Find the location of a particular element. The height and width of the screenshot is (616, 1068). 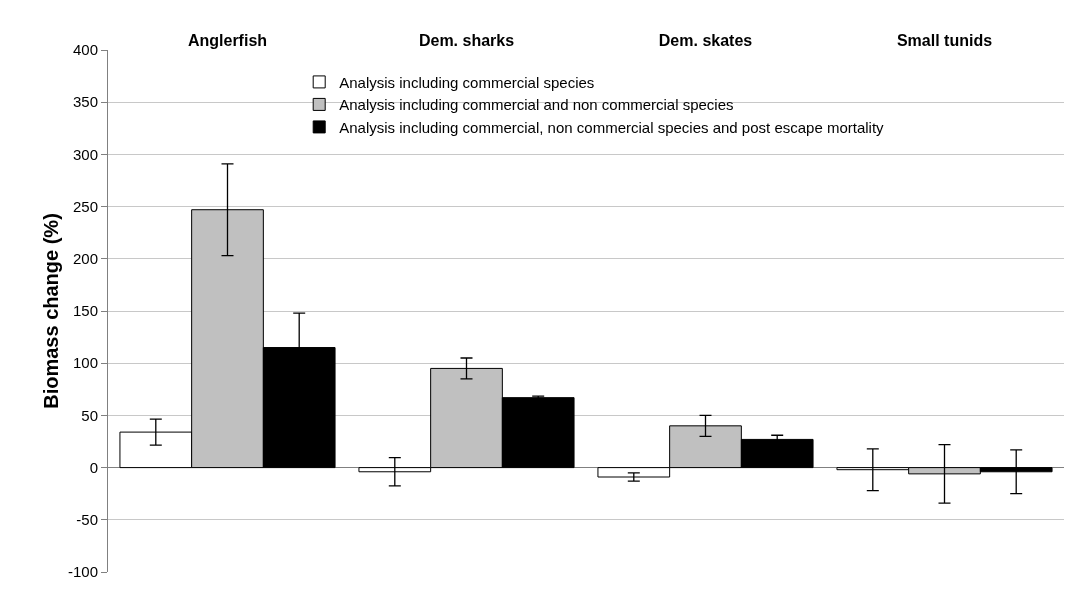

y-tick-label: 200 is located at coordinates (85, 259).